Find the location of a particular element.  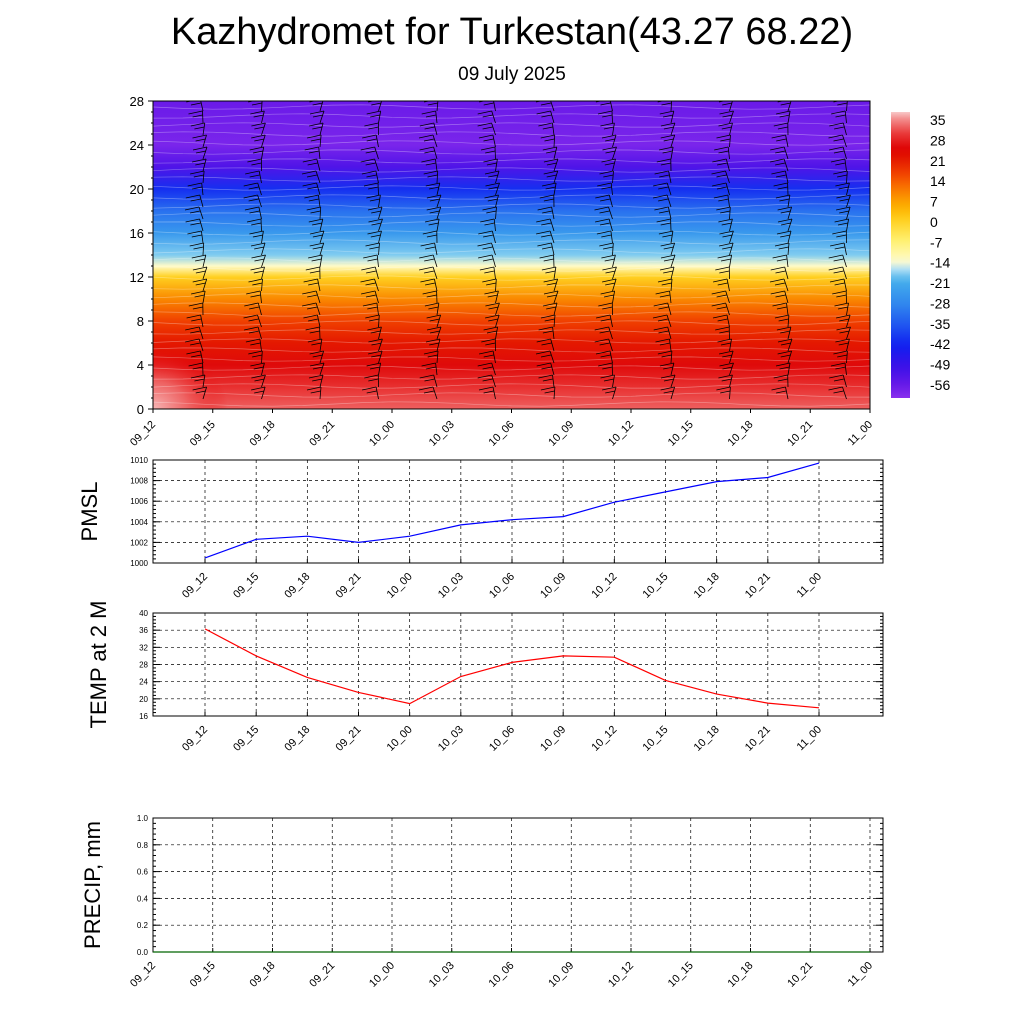

colorbar-label: -49 is located at coordinates (940, 365).